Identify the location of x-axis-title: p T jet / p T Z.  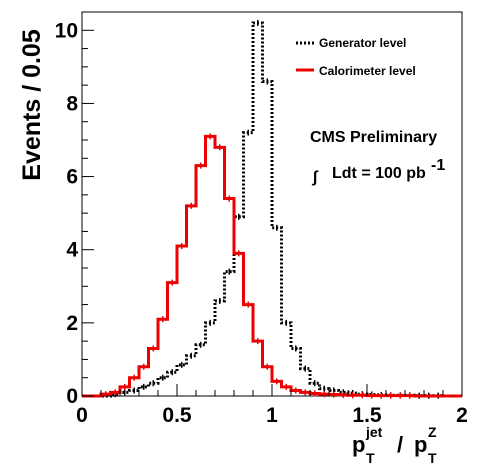
(394, 445).